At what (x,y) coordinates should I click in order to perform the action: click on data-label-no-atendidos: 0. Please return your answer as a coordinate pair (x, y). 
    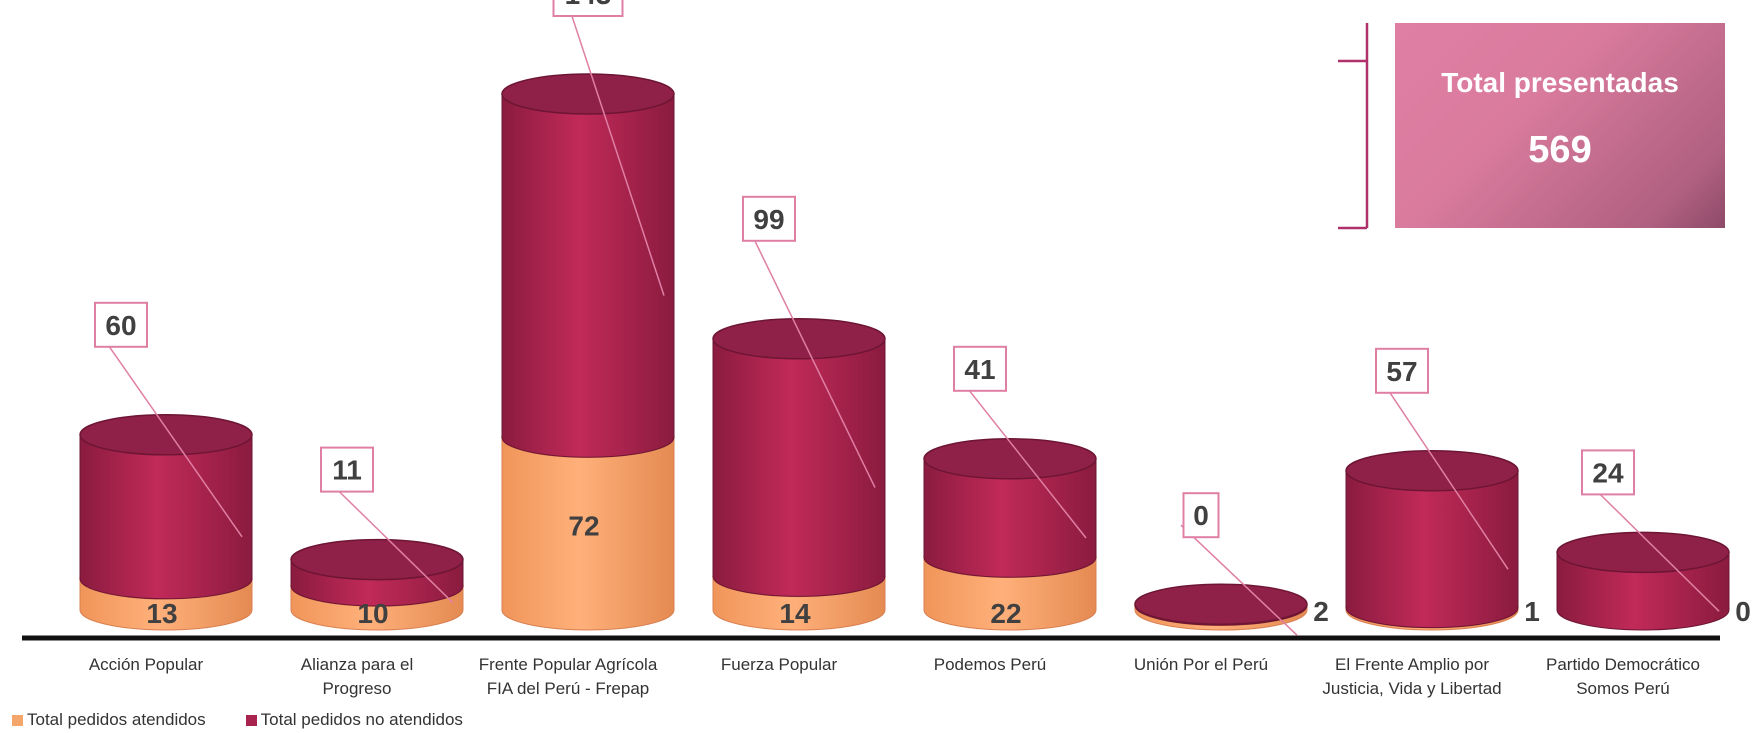
    Looking at the image, I should click on (1201, 515).